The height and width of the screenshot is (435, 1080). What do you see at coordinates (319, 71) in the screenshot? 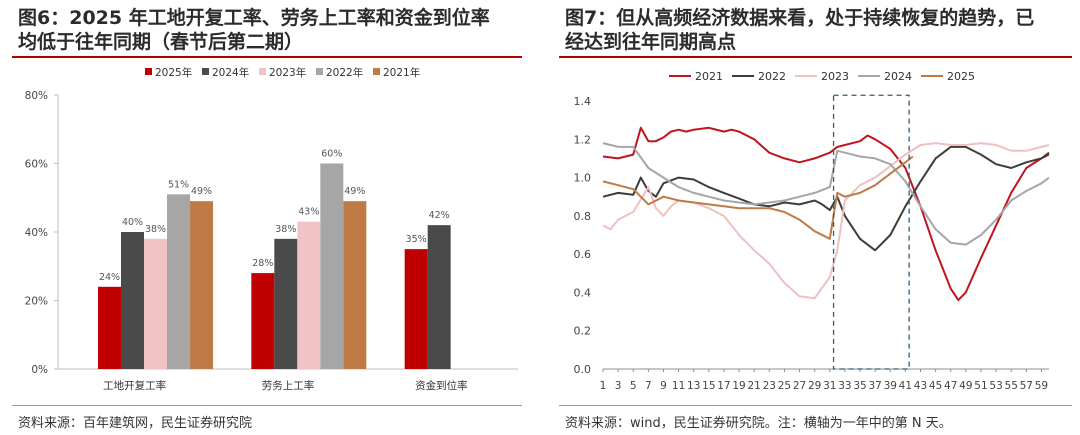
I see `legend-swatch-2022年` at bounding box center [319, 71].